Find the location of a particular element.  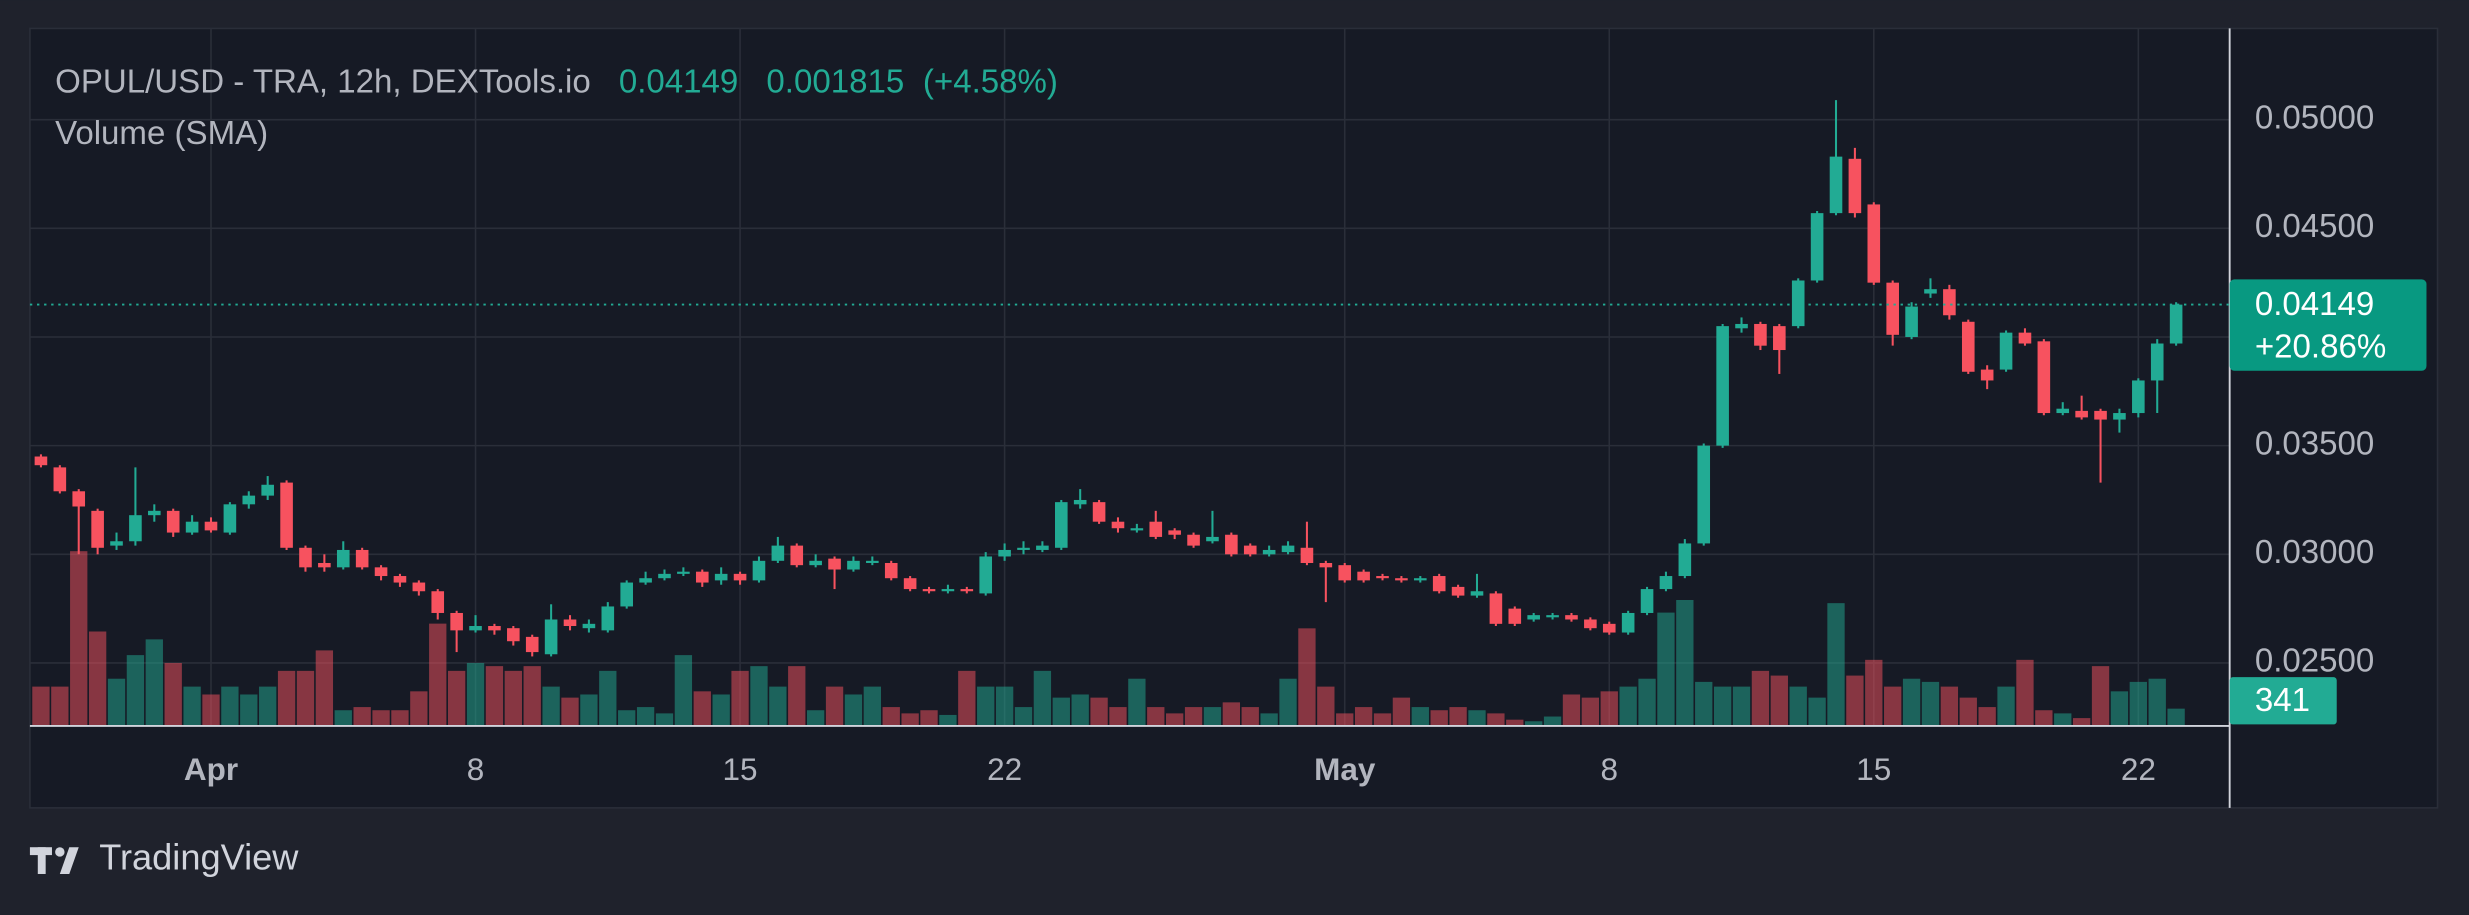

brand-name: TradingView is located at coordinates (199, 856).